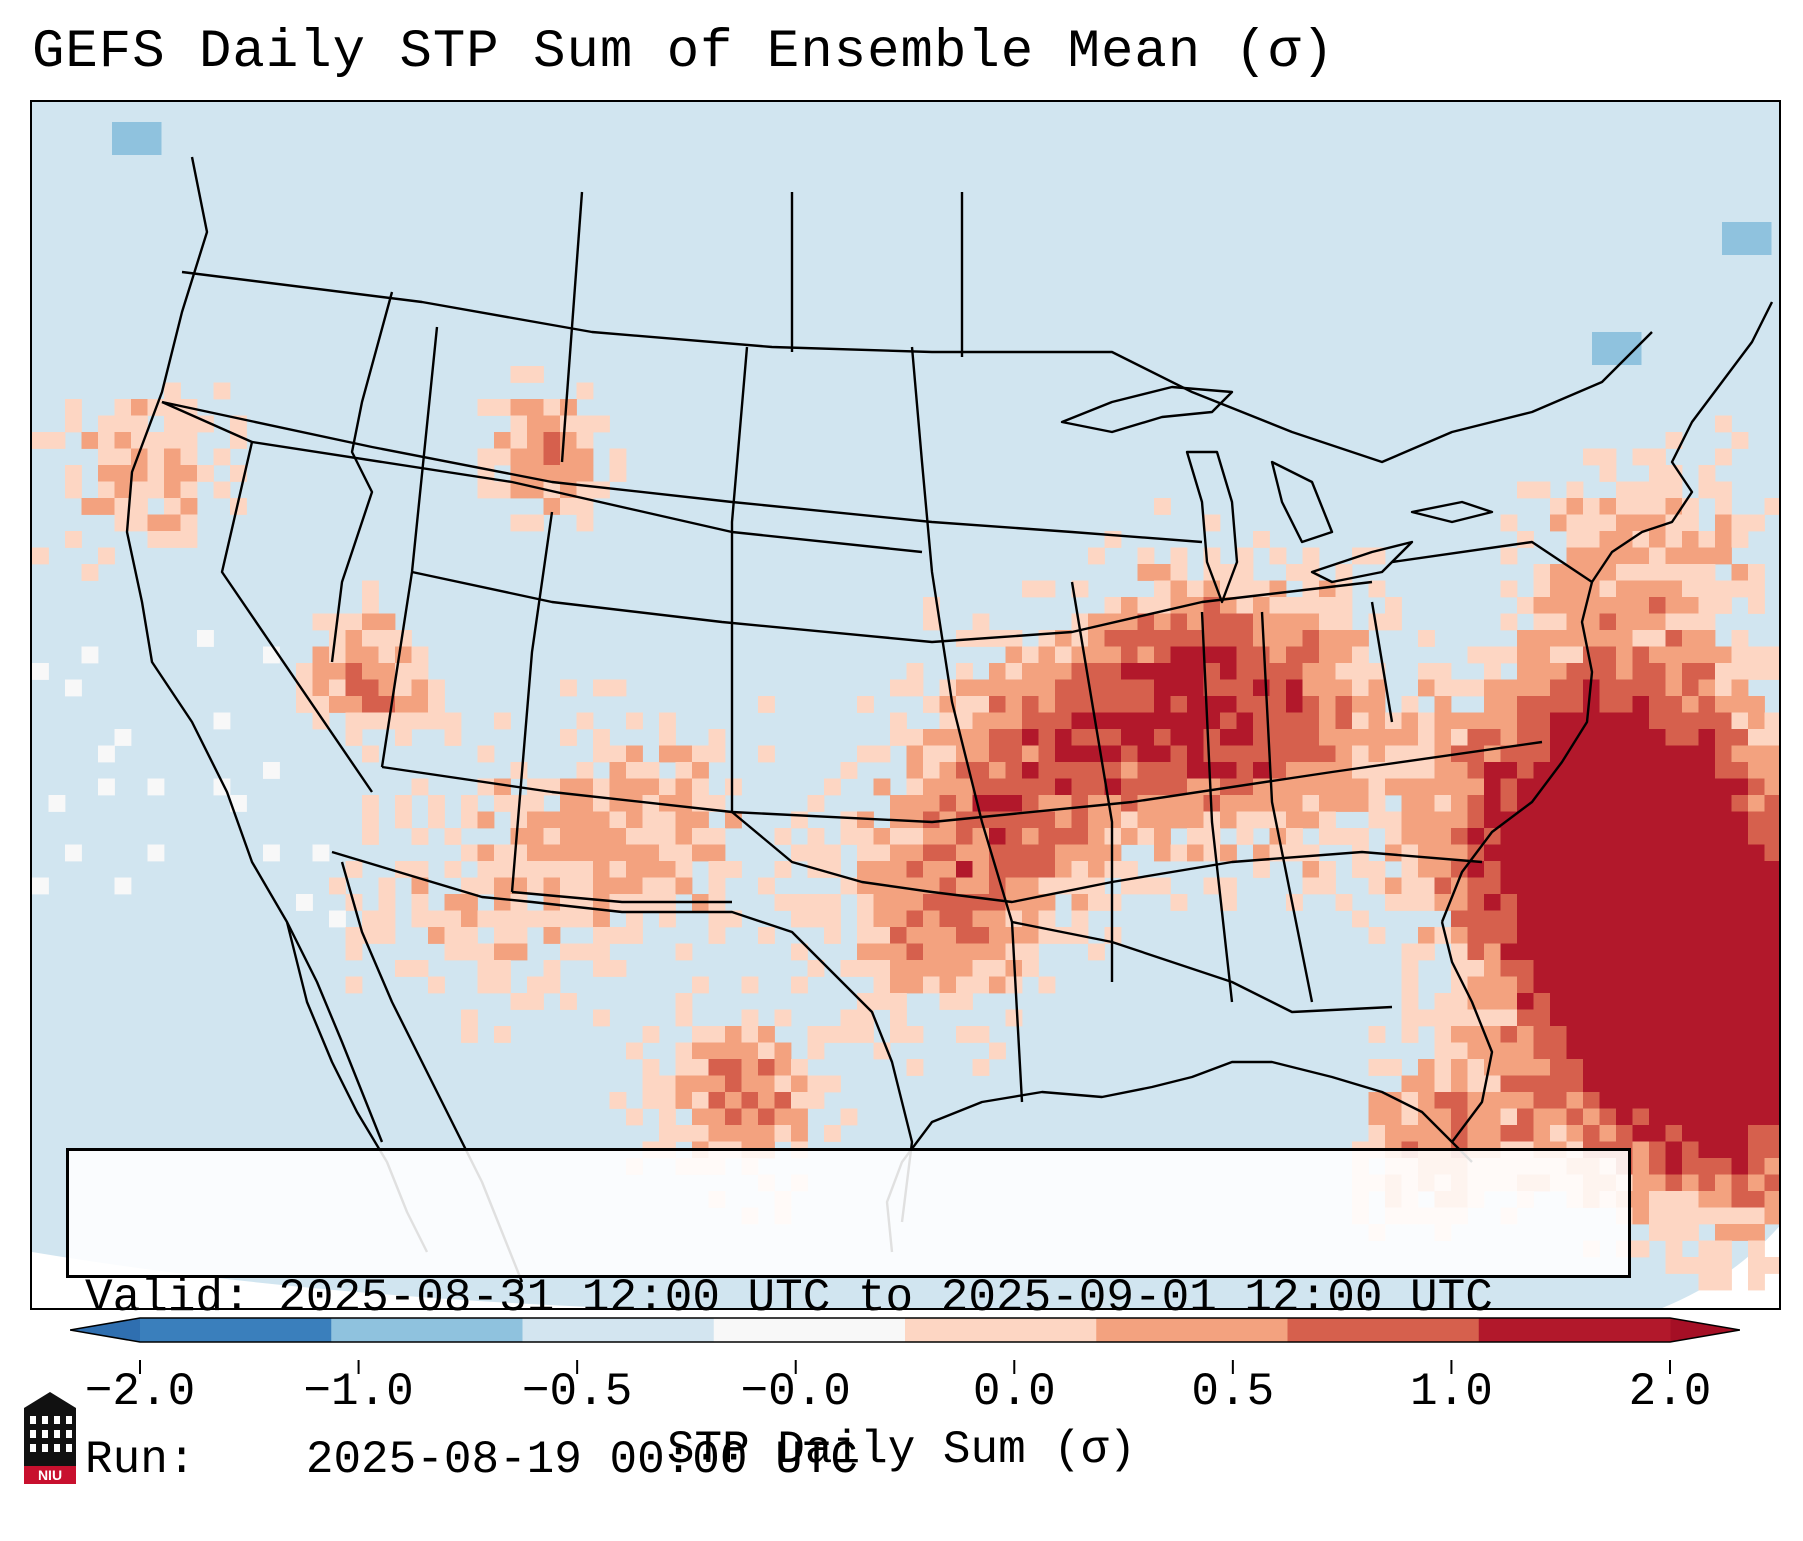  What do you see at coordinates (577, 1392) in the screenshot?
I see `colorbar-tick-label: −0.5` at bounding box center [577, 1392].